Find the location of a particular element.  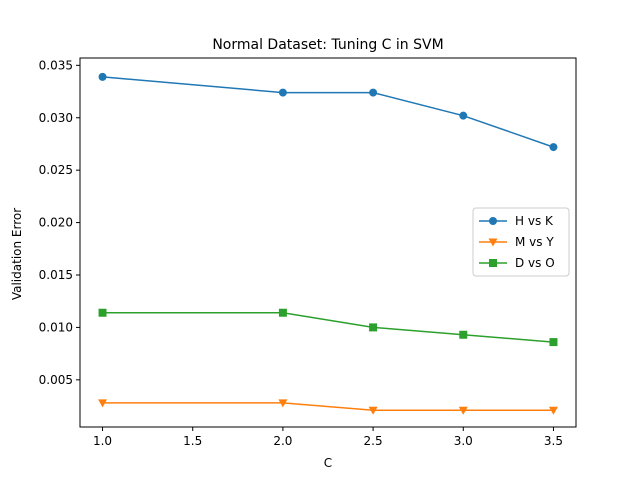

legend: H vs K M vs Y D vs O is located at coordinates (521, 242).